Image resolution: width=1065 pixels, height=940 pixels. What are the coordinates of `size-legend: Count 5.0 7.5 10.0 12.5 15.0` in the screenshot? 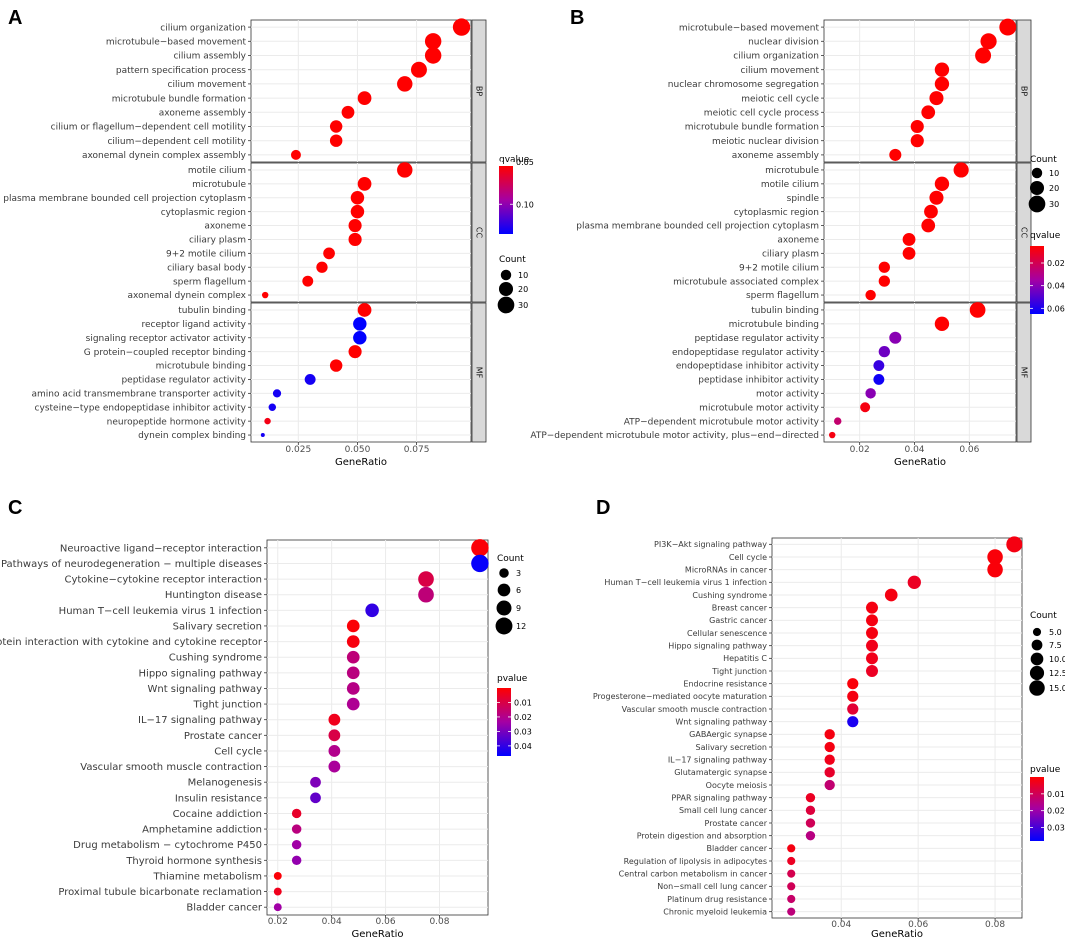 It's located at (1047, 653).